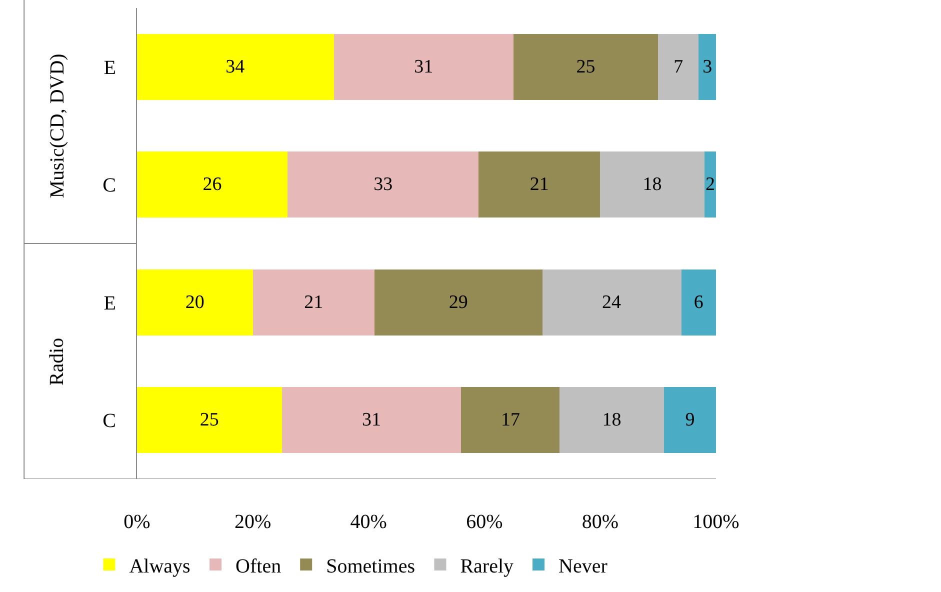 Image resolution: width=941 pixels, height=592 pixels. I want to click on data-label: 26, so click(212, 185).